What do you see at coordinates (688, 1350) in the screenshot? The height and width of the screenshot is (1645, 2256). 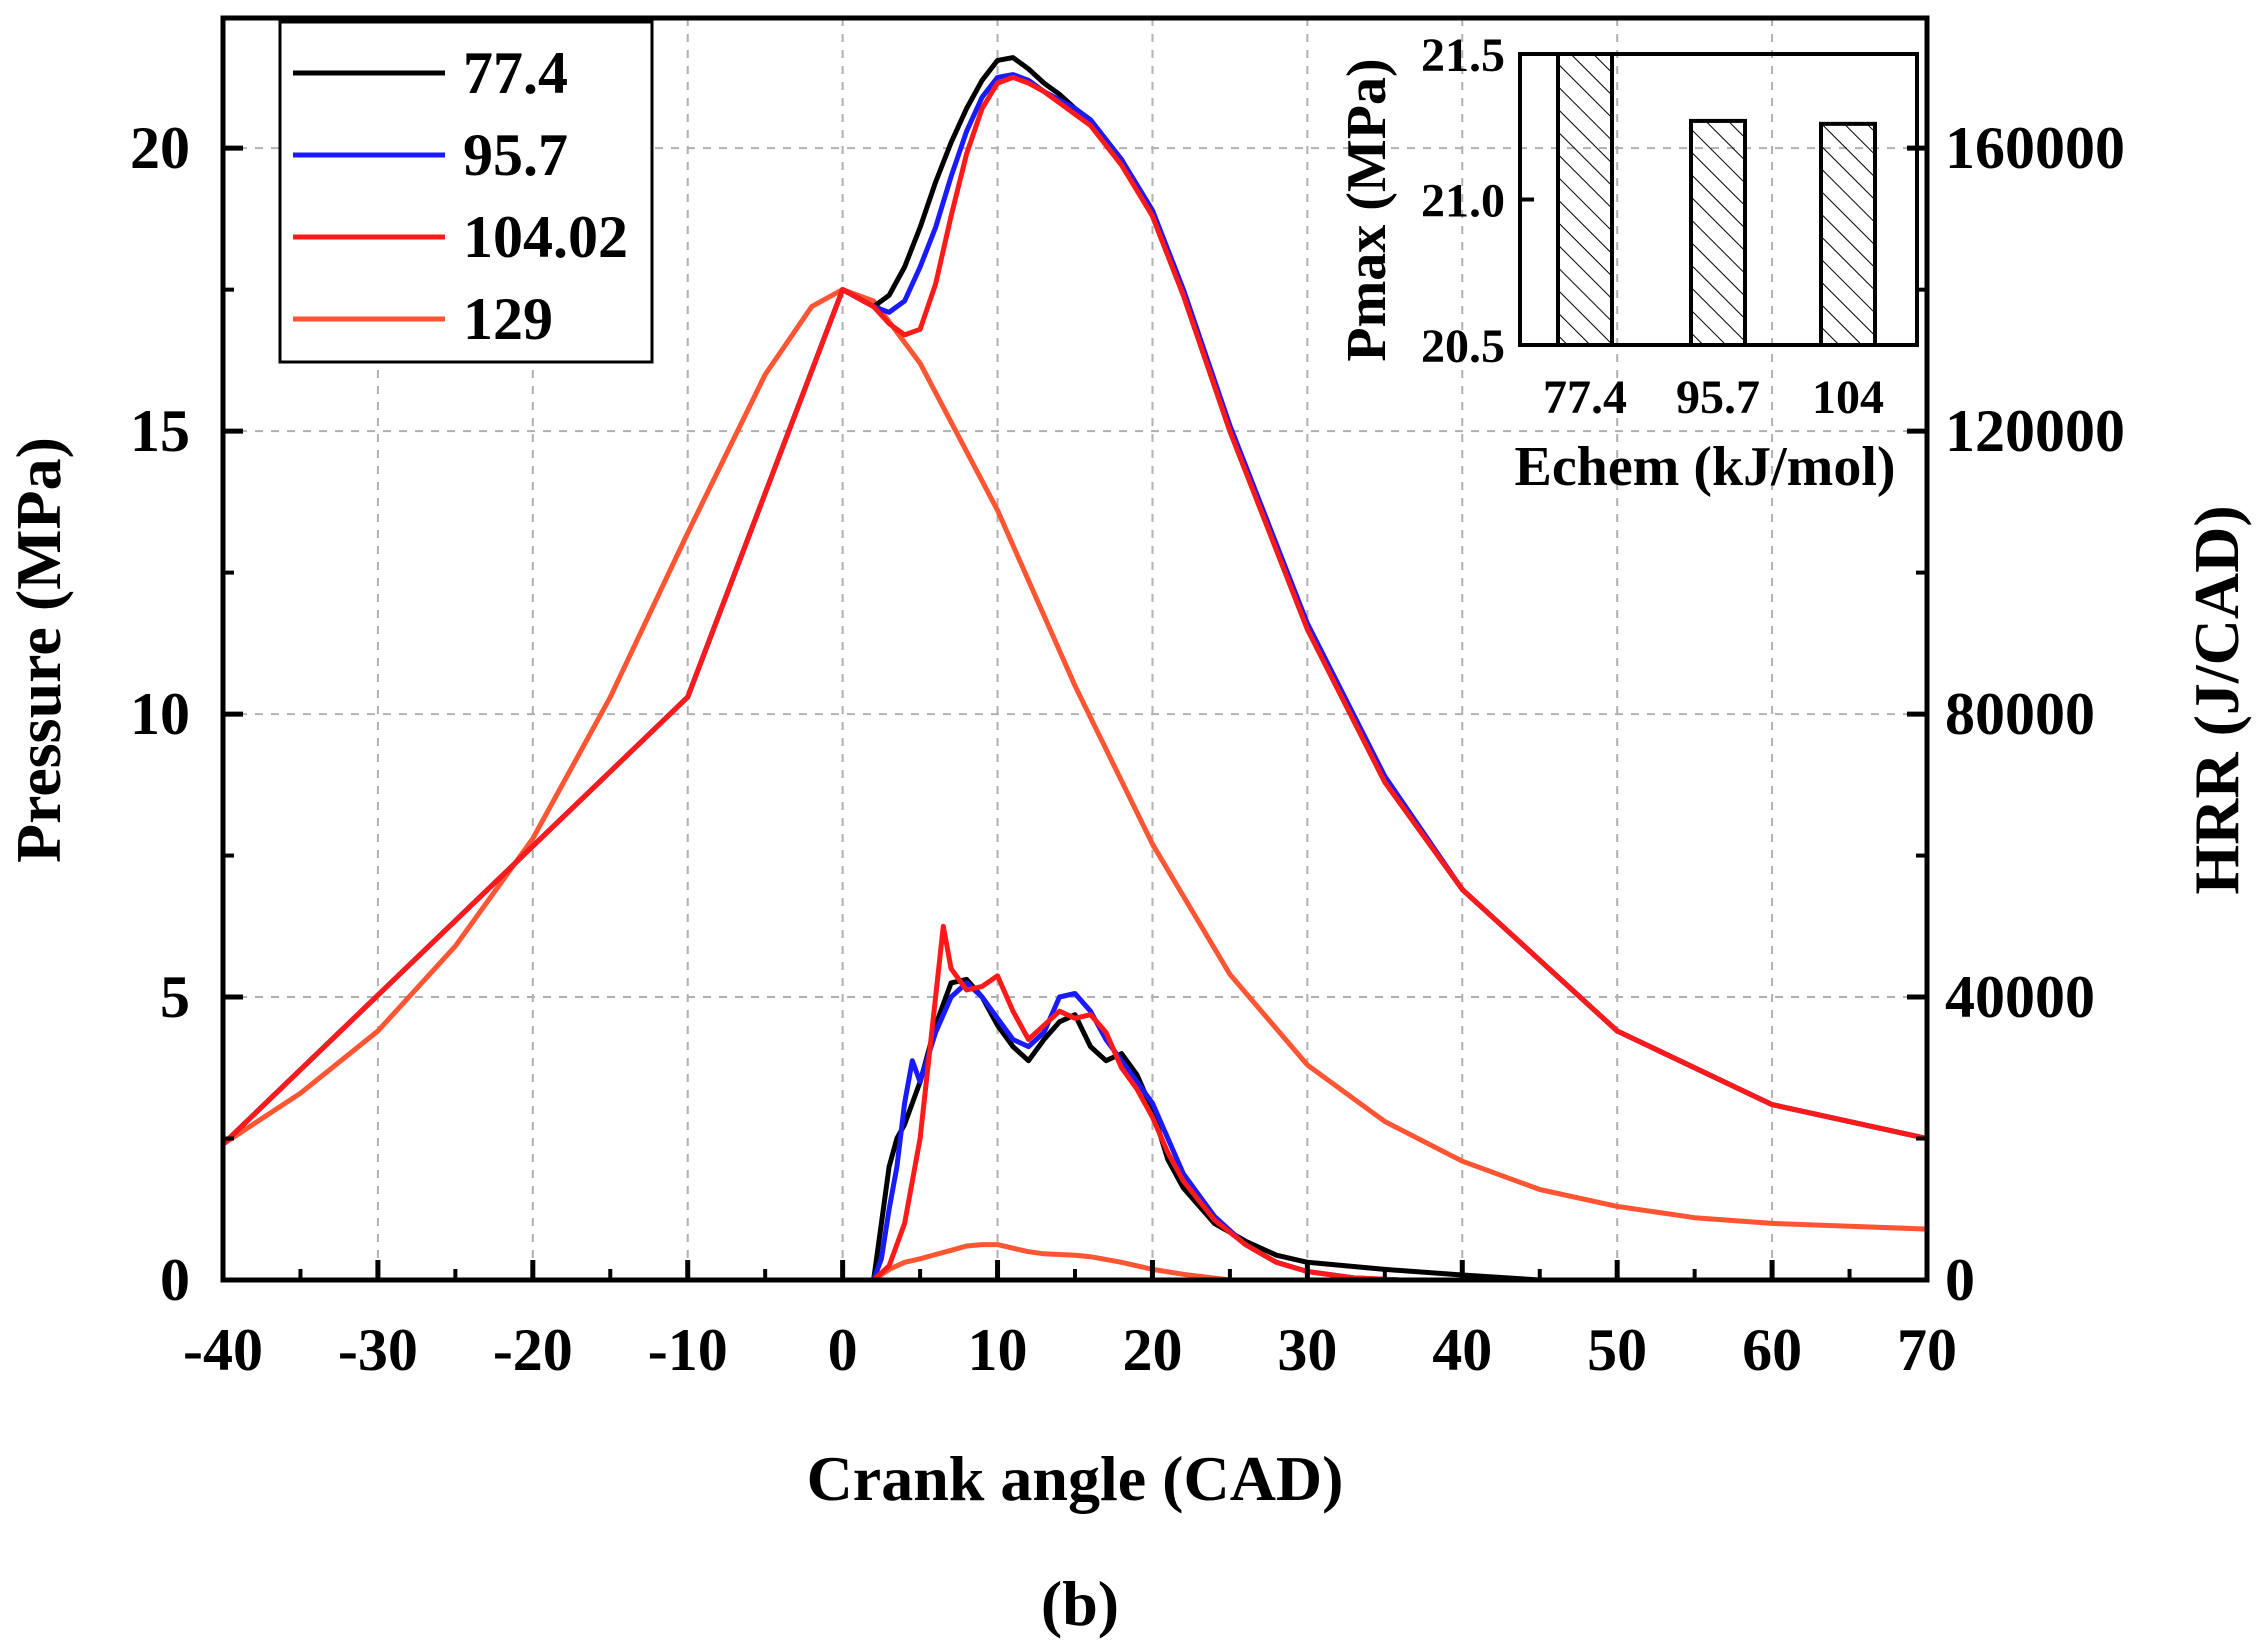 I see `x-tick-label: -10` at bounding box center [688, 1350].